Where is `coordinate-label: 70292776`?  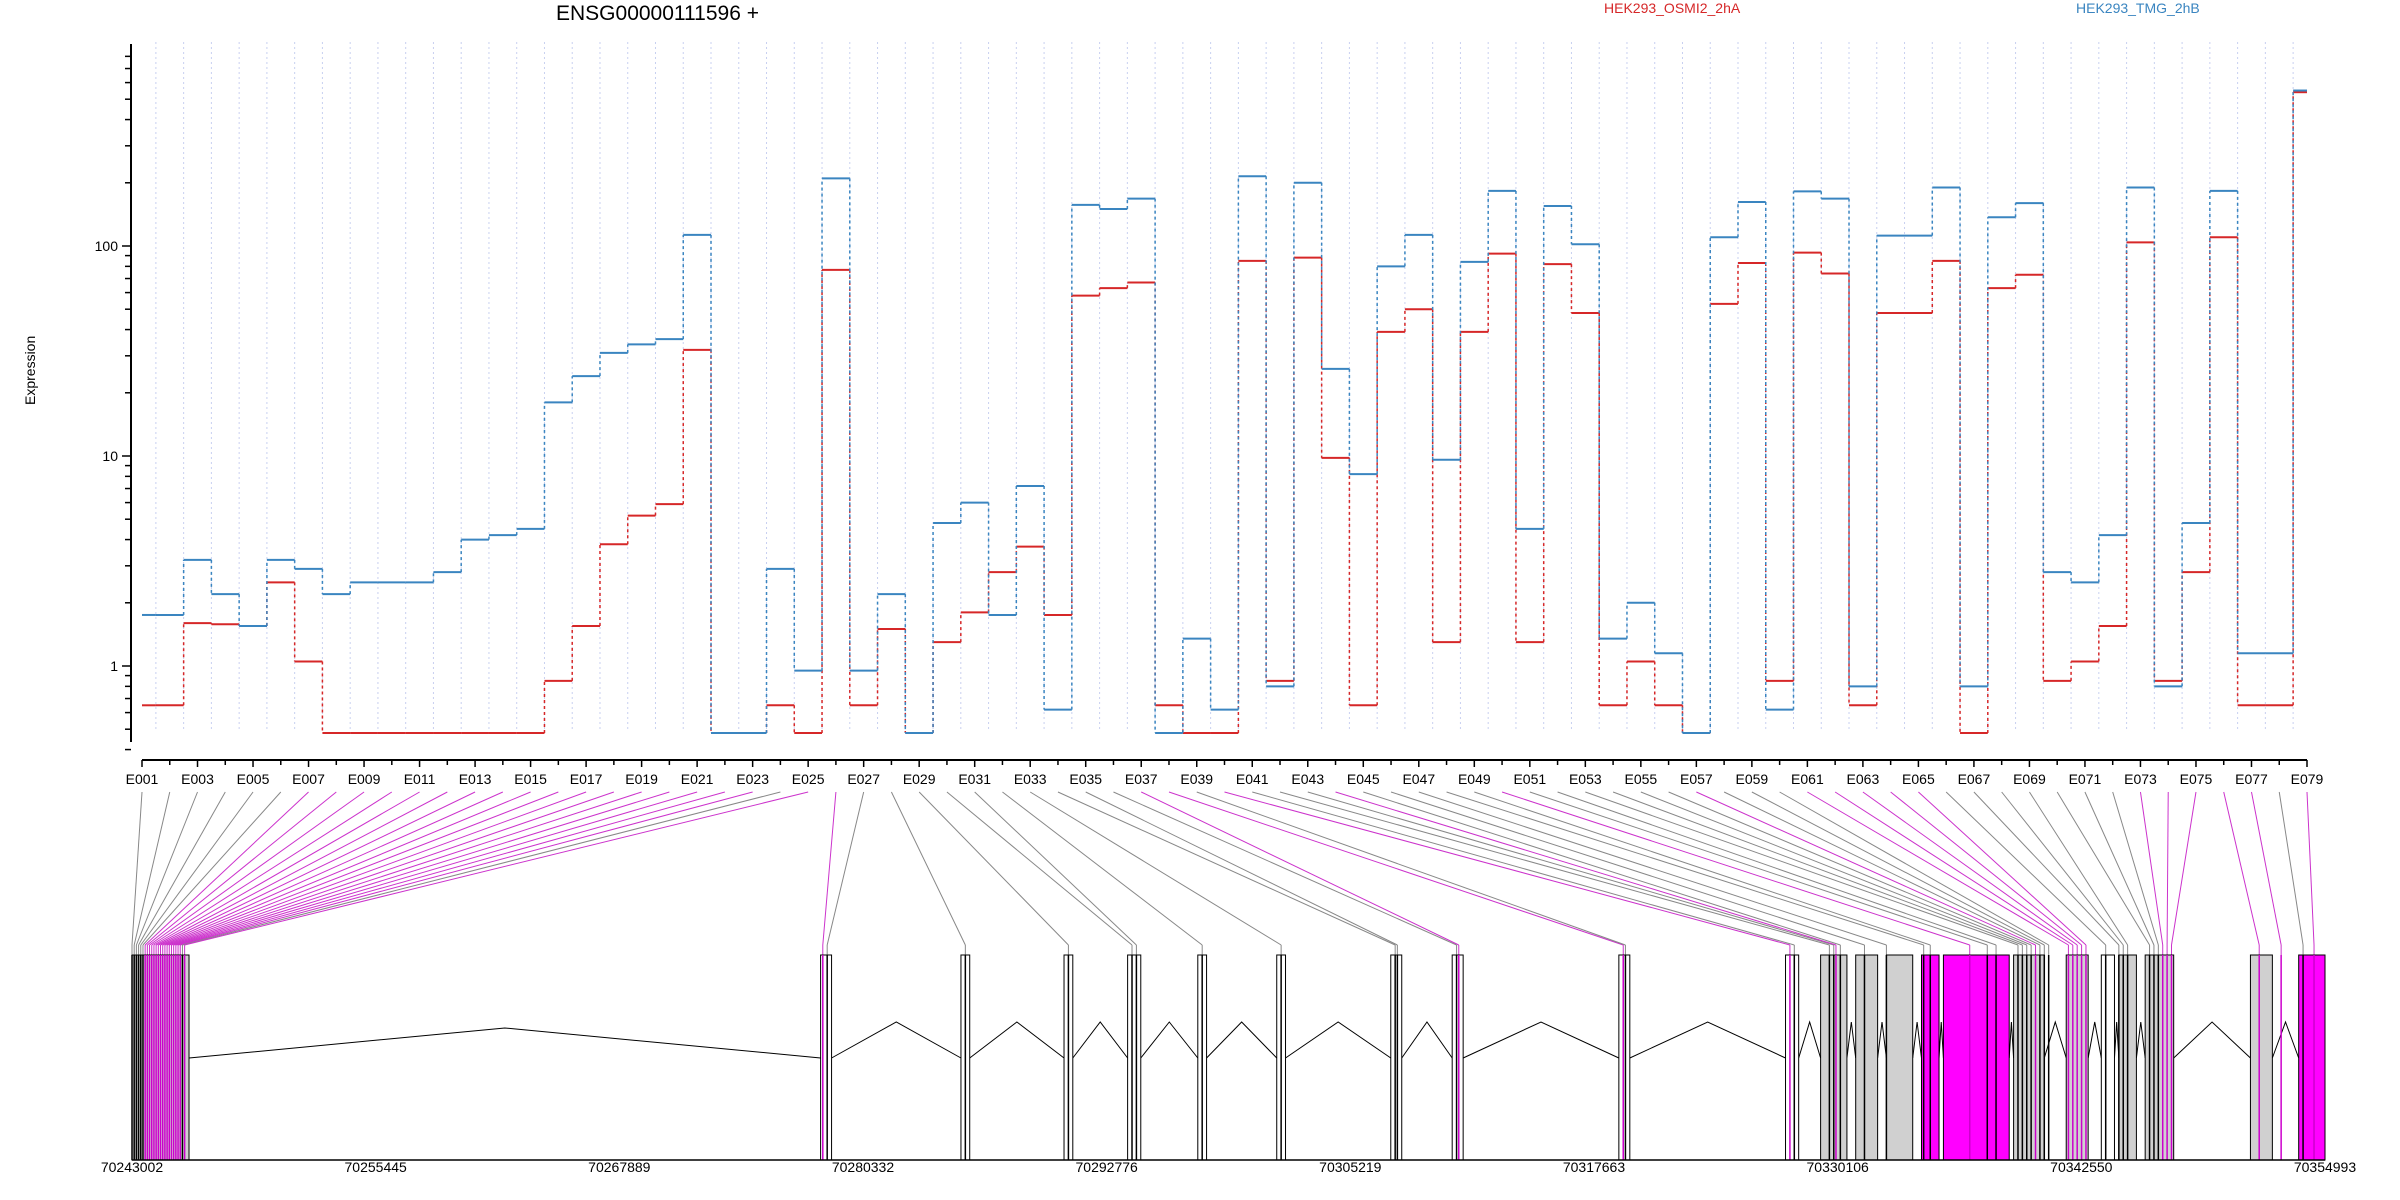 coordinate-label: 70292776 is located at coordinates (1107, 1167).